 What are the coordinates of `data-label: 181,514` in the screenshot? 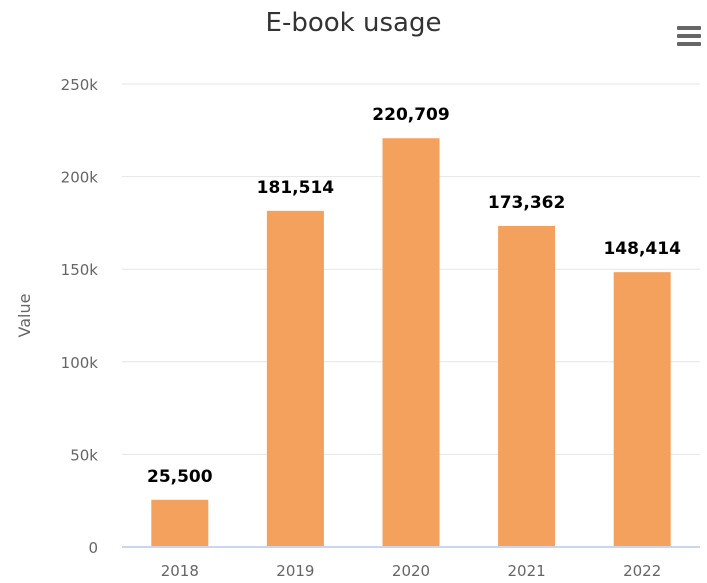 It's located at (296, 188).